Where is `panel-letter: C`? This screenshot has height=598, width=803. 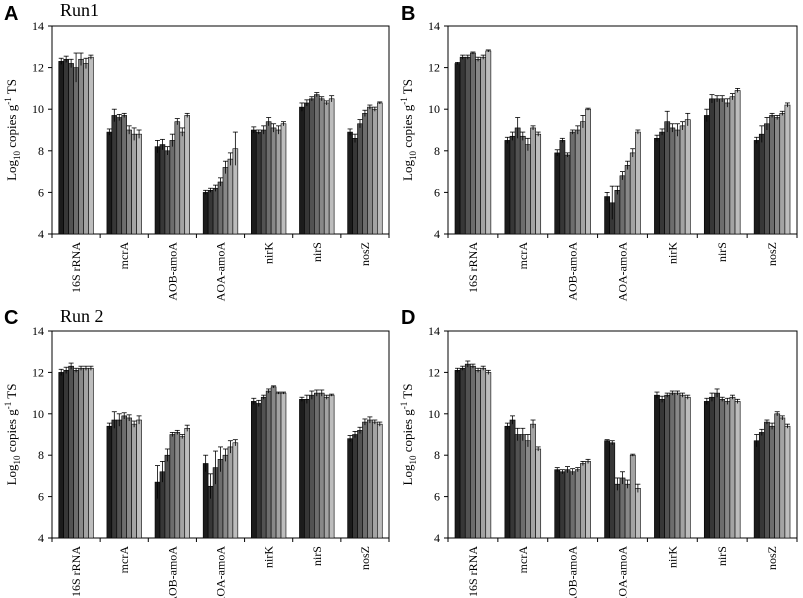 panel-letter: C is located at coordinates (11, 318).